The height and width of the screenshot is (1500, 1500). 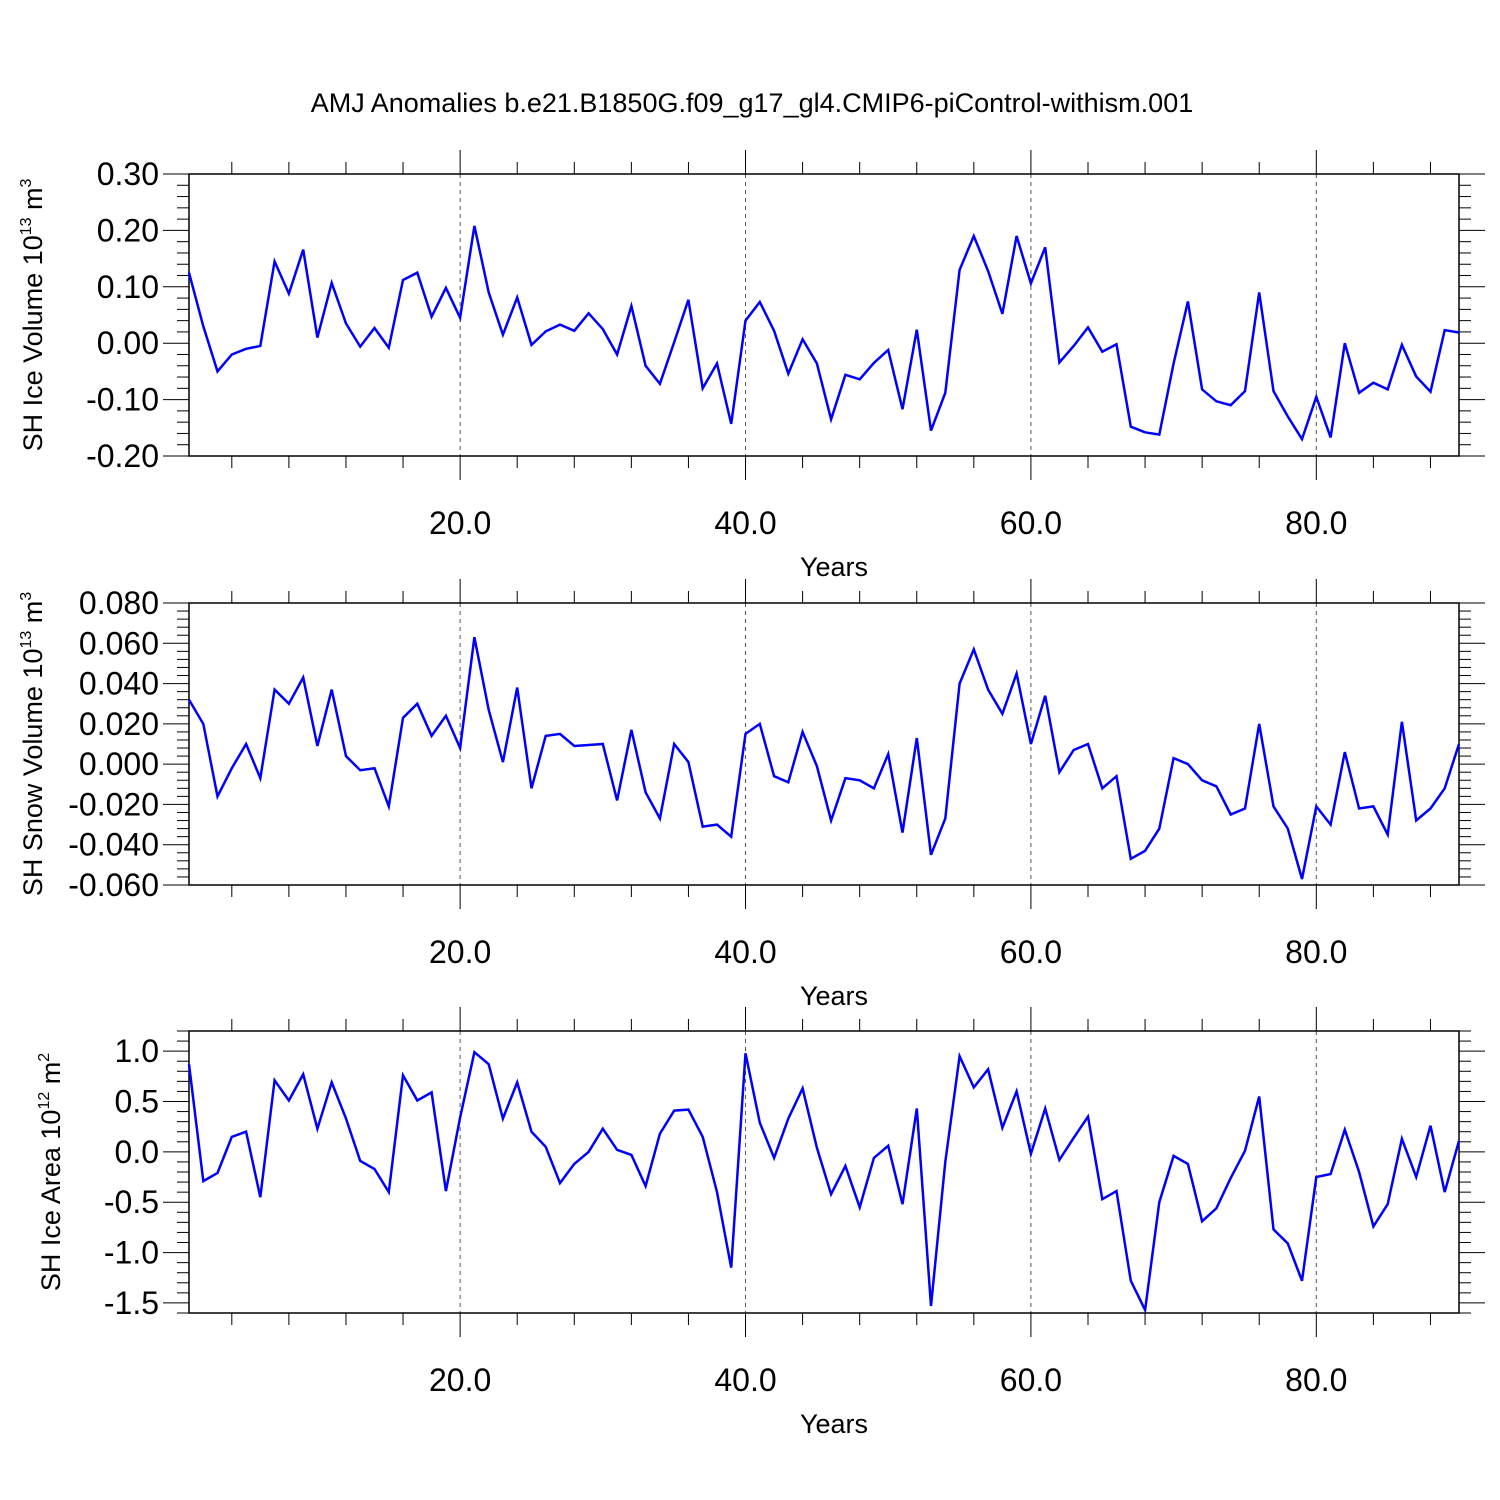 What do you see at coordinates (128, 343) in the screenshot?
I see `y-tick-label: 0.00` at bounding box center [128, 343].